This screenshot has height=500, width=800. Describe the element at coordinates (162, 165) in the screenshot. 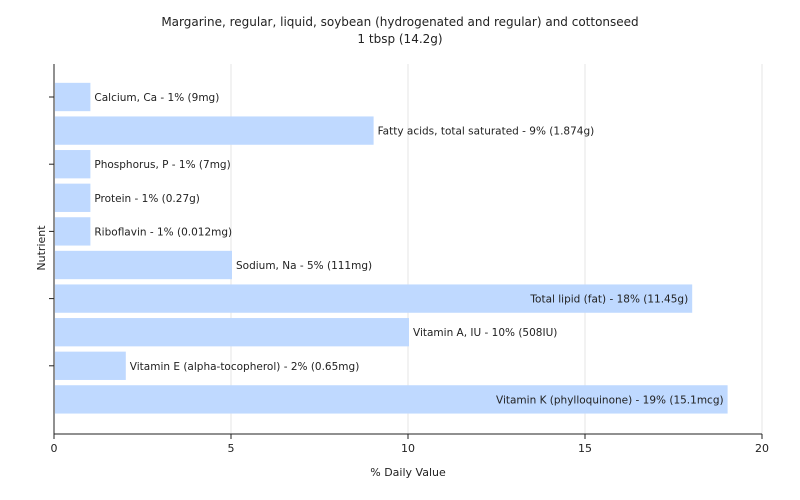

I see `bar-data-label: Phosphorus, P - 1% (7mg)` at that location.